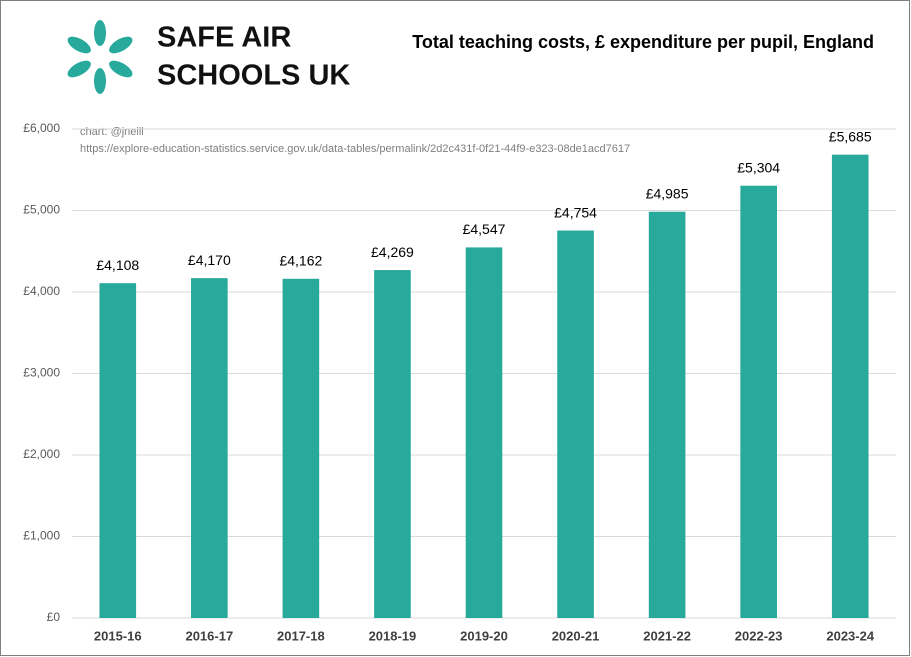  What do you see at coordinates (484, 635) in the screenshot?
I see `x-tick-label: 2019-20` at bounding box center [484, 635].